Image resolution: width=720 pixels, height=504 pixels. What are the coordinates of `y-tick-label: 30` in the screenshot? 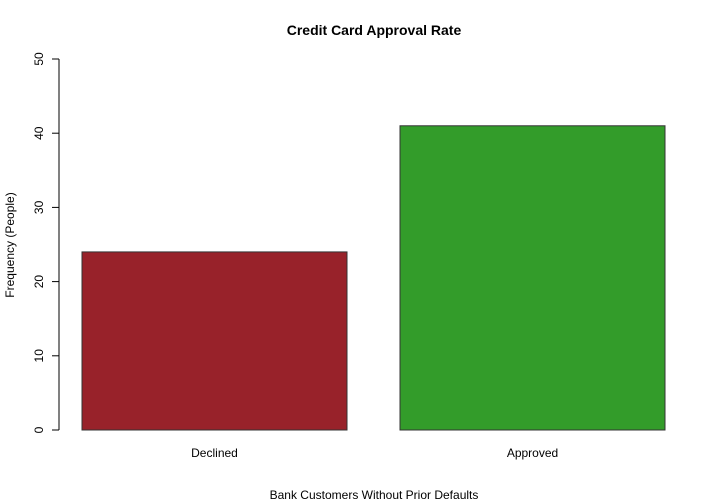 It's located at (39, 207).